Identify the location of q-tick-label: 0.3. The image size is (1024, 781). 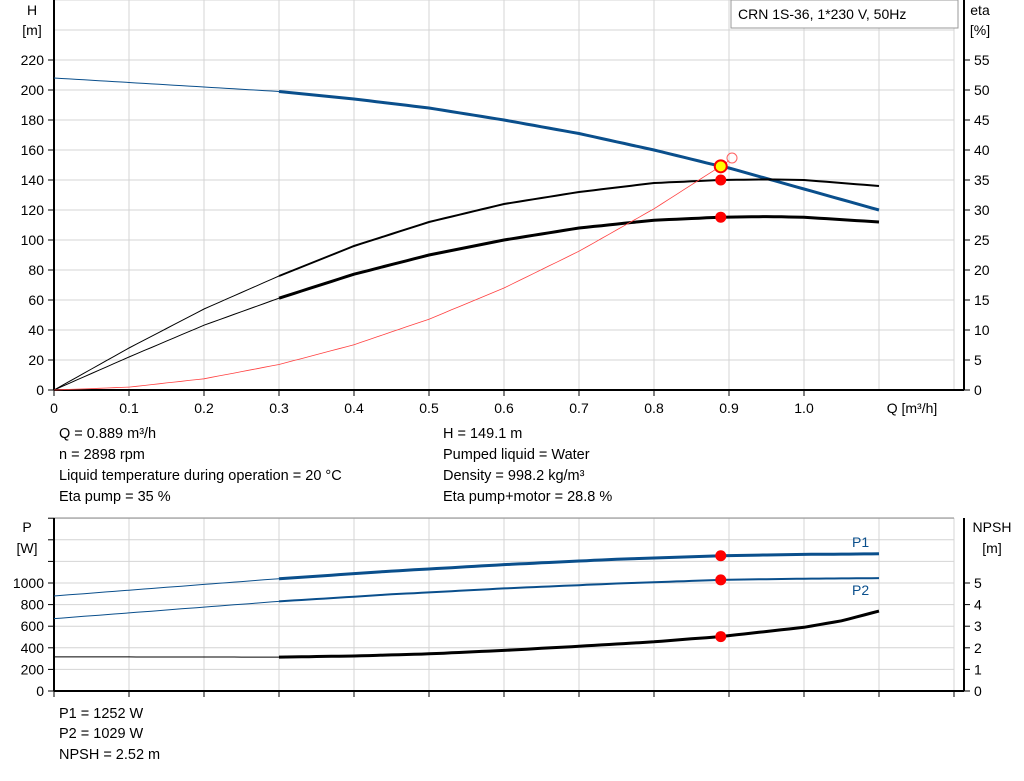
(279, 408).